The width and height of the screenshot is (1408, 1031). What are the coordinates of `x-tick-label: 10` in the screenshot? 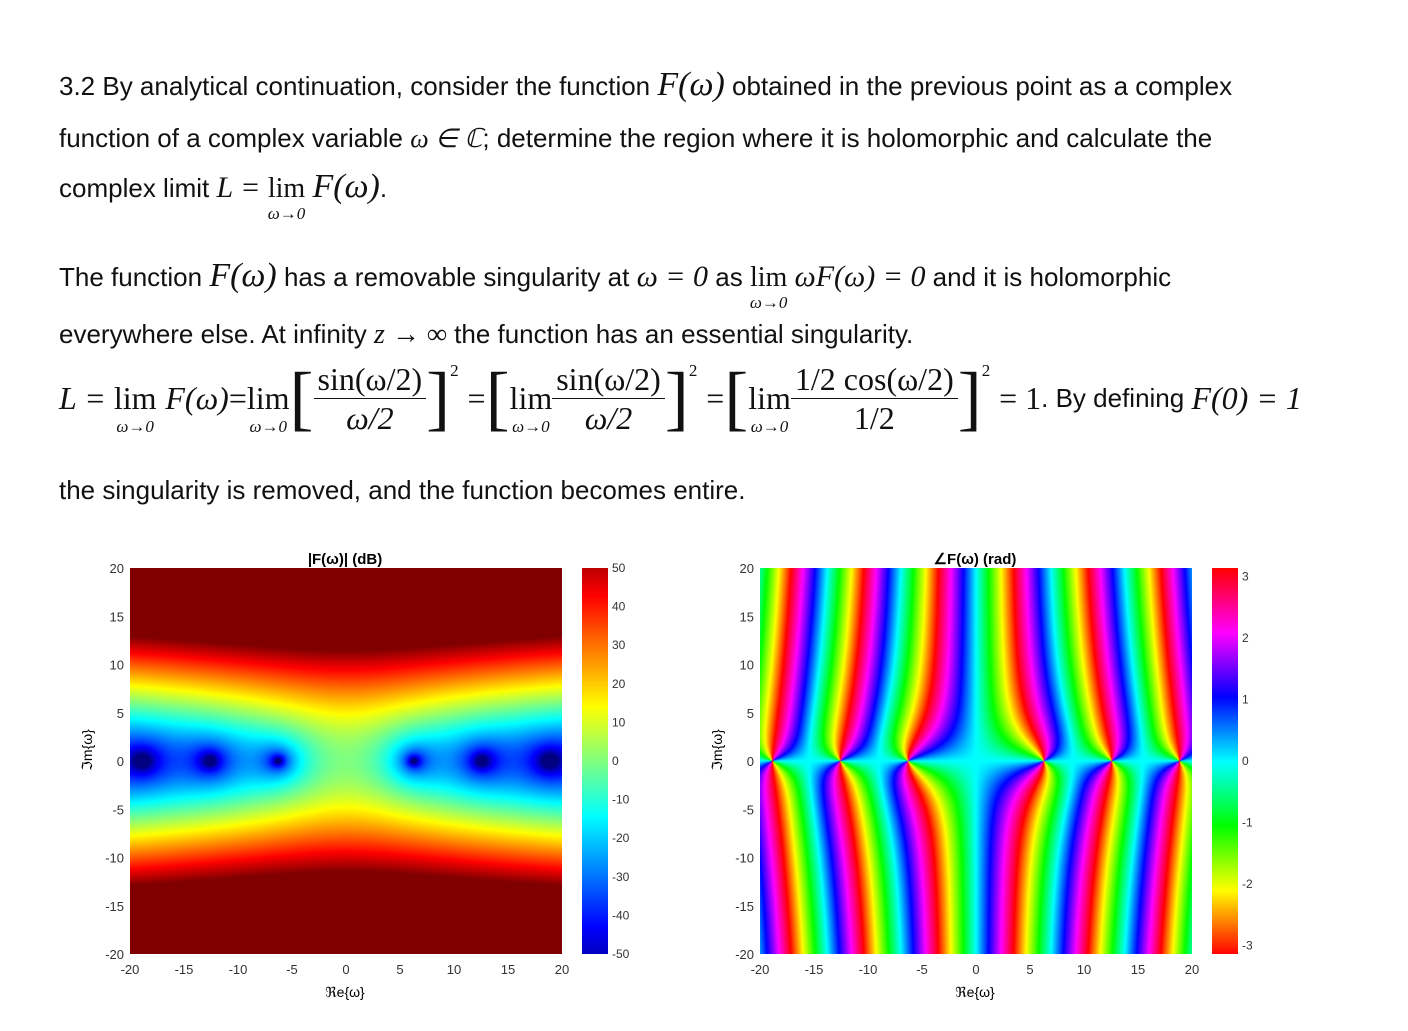 It's located at (454, 969).